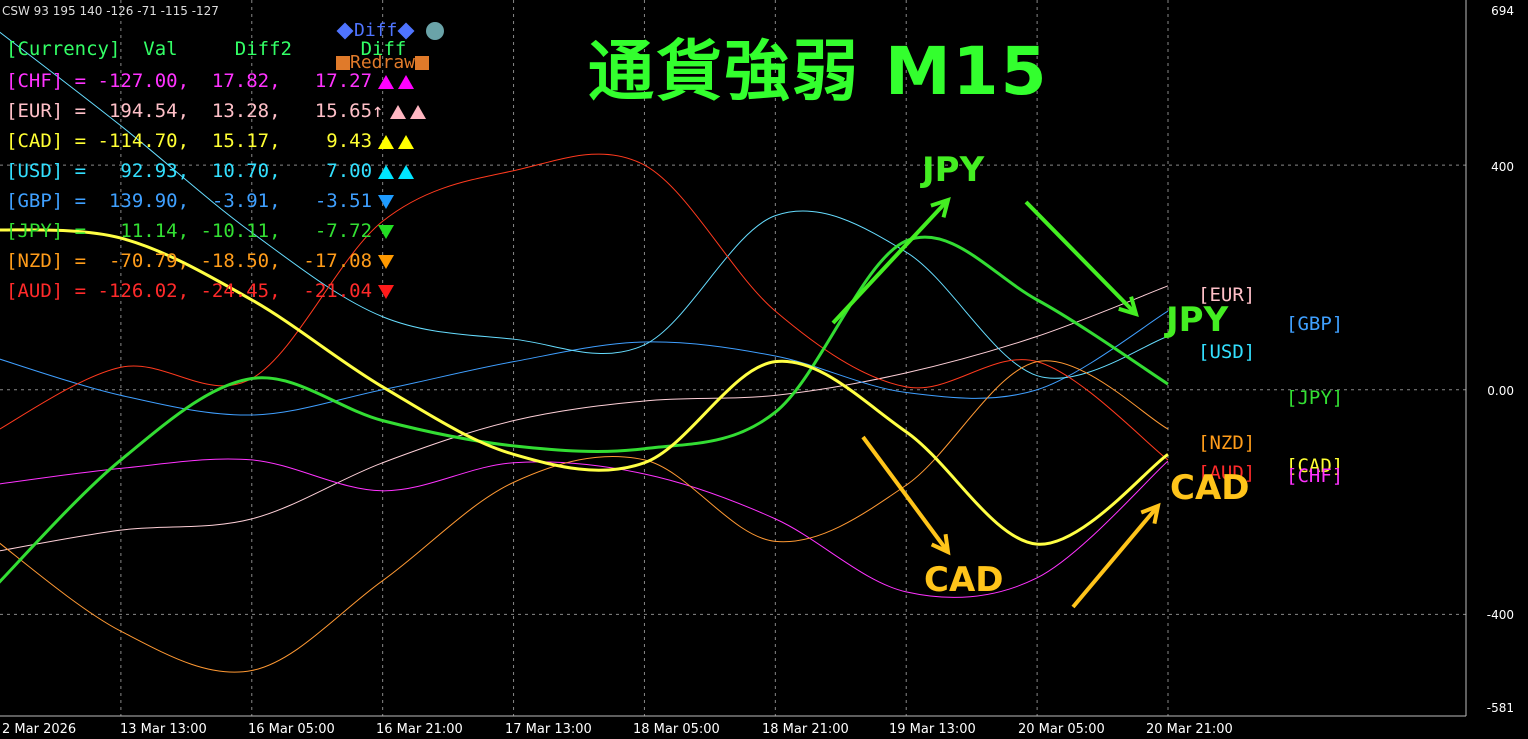 The height and width of the screenshot is (739, 1528). What do you see at coordinates (1502, 11) in the screenshot?
I see `y-axis-max: 694` at bounding box center [1502, 11].